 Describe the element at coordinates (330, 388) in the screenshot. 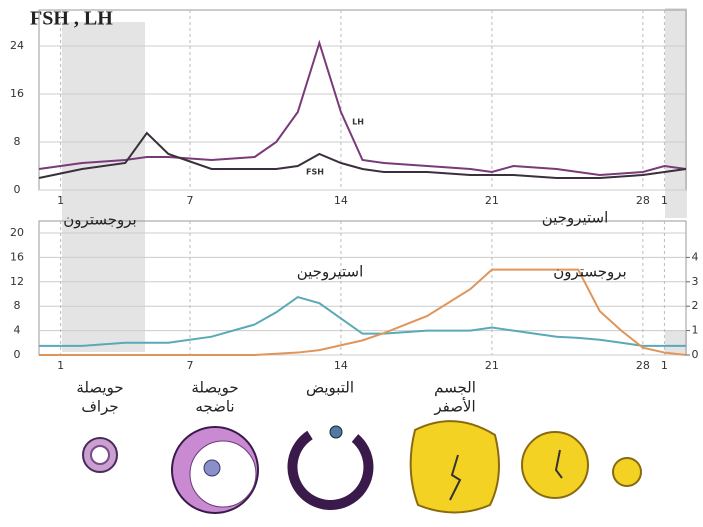

I see `stage-label: التبويض` at that location.